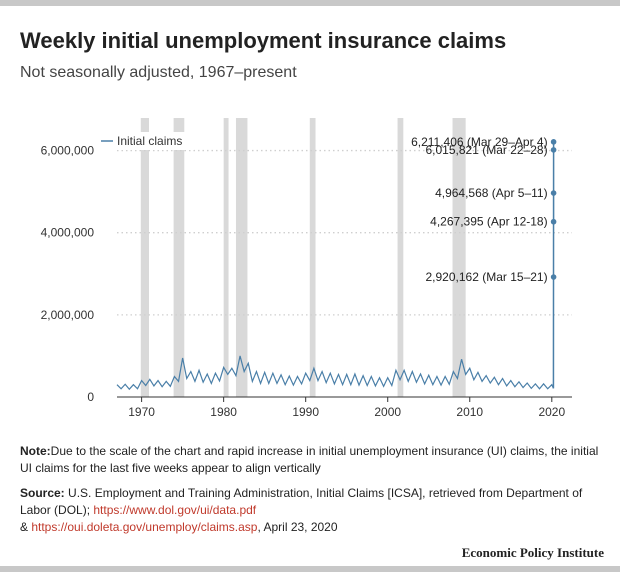 The height and width of the screenshot is (572, 620). What do you see at coordinates (223, 412) in the screenshot?
I see `x-tick-label: 1980` at bounding box center [223, 412].